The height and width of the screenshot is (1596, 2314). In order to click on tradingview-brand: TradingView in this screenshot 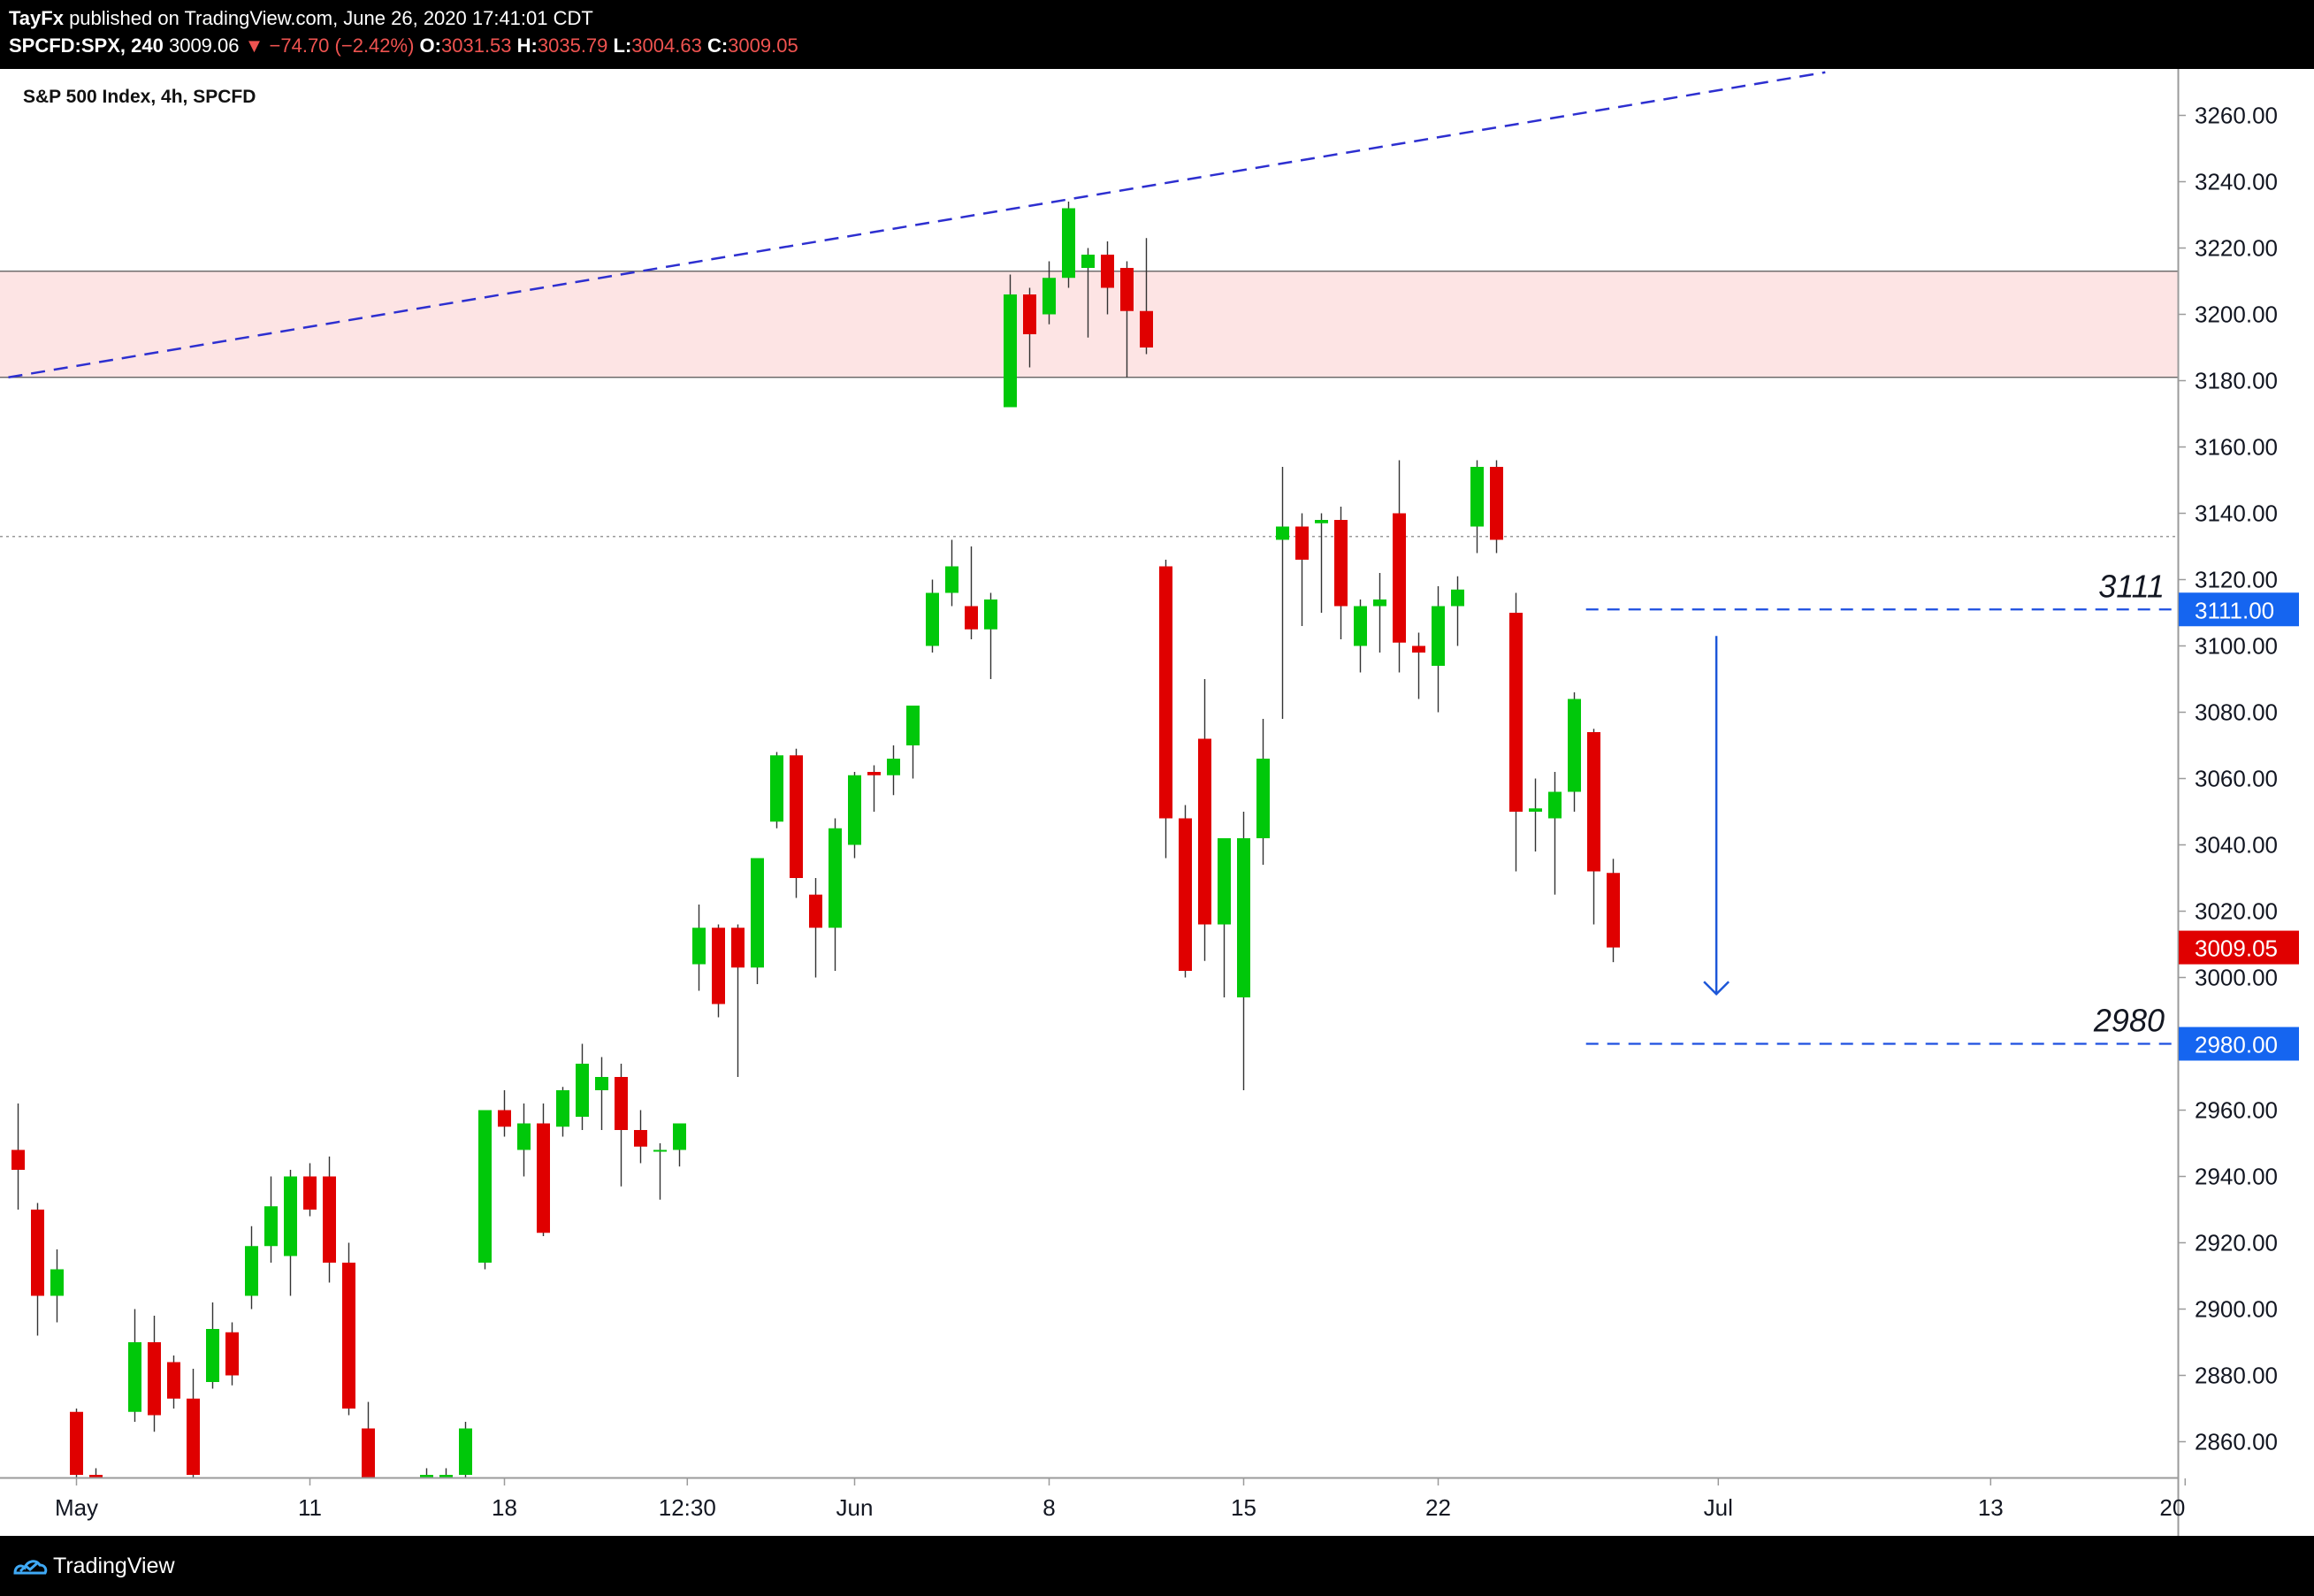, I will do `click(114, 1566)`.